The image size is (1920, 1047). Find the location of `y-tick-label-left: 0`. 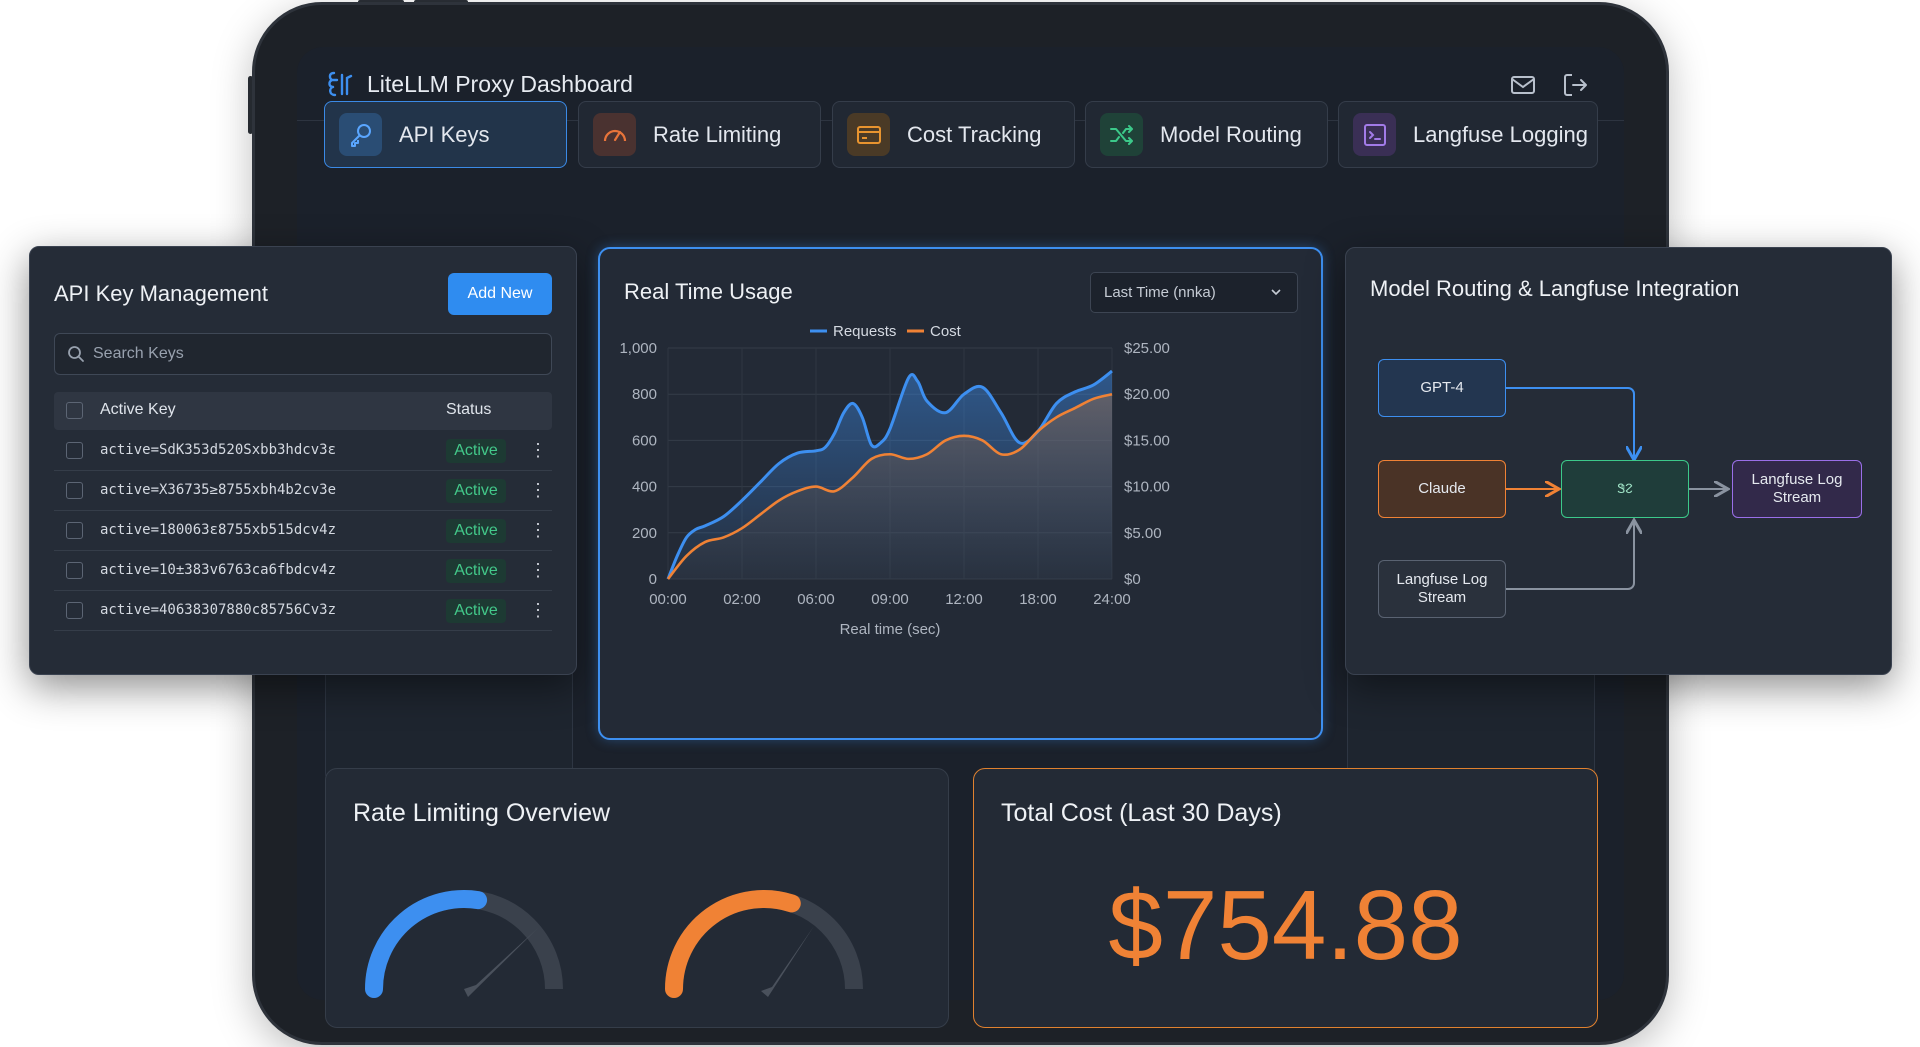

y-tick-label-left: 0 is located at coordinates (653, 579).